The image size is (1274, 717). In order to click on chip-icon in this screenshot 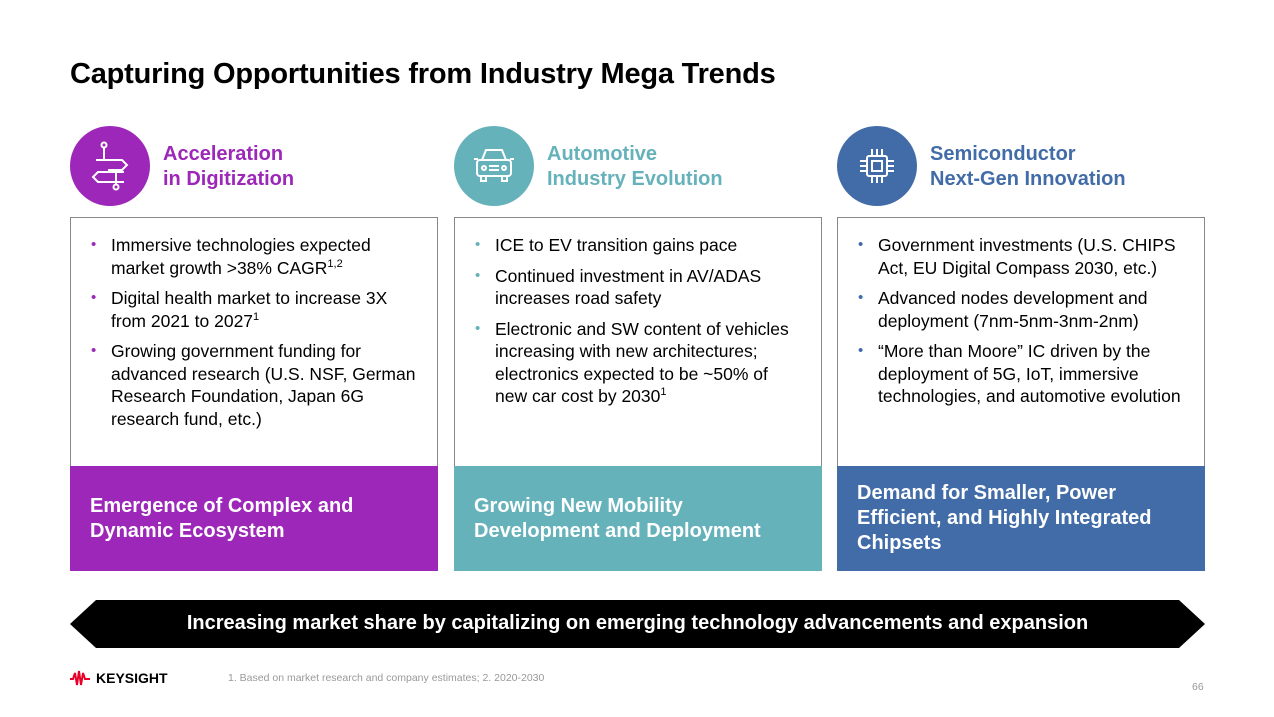, I will do `click(877, 166)`.